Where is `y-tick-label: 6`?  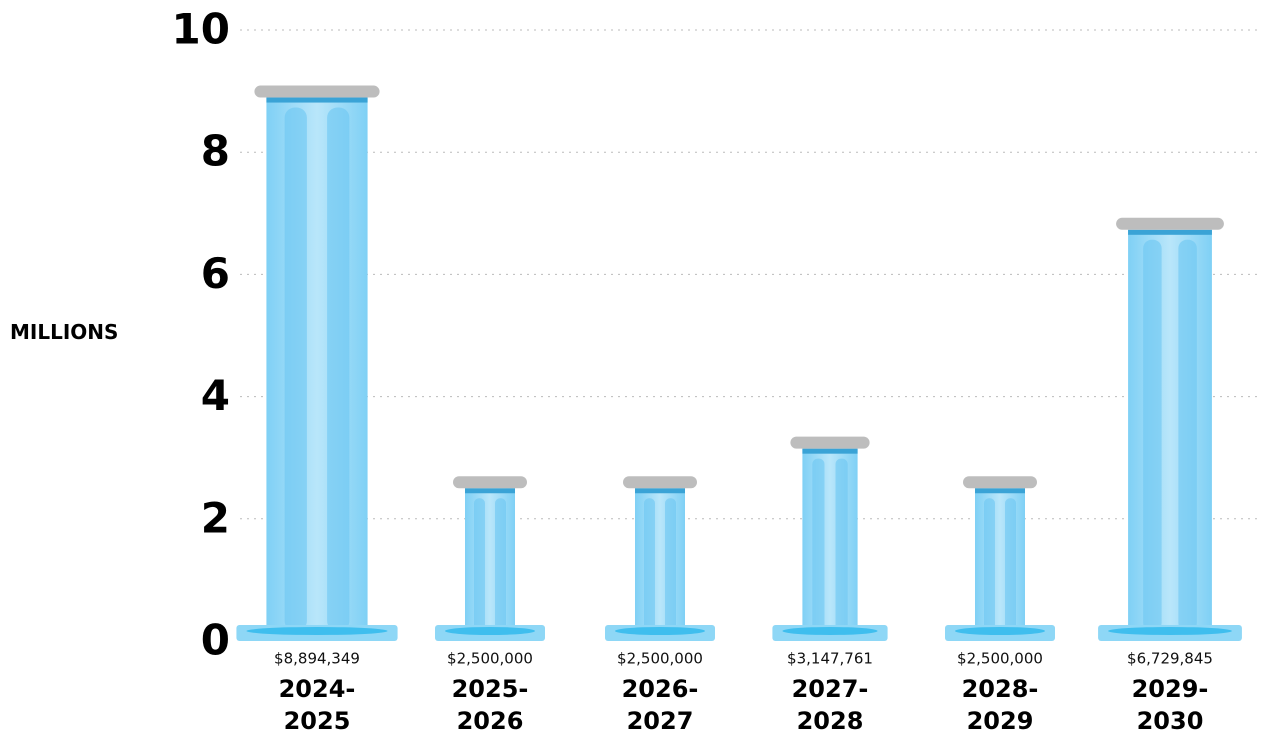
y-tick-label: 6 is located at coordinates (215, 273).